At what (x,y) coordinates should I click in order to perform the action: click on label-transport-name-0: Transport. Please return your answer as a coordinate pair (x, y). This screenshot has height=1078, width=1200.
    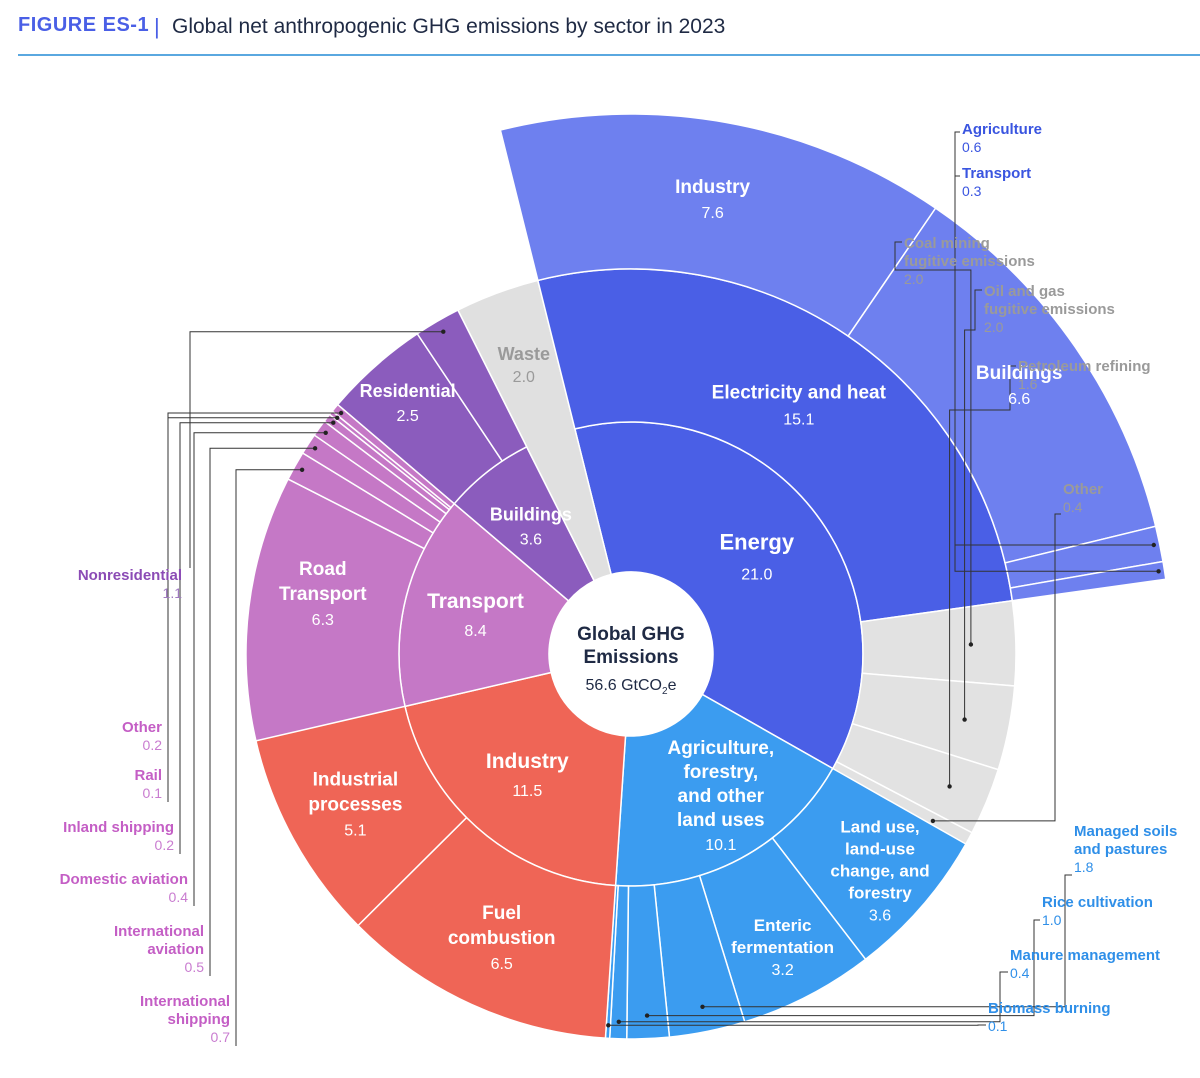
    Looking at the image, I should click on (475, 601).